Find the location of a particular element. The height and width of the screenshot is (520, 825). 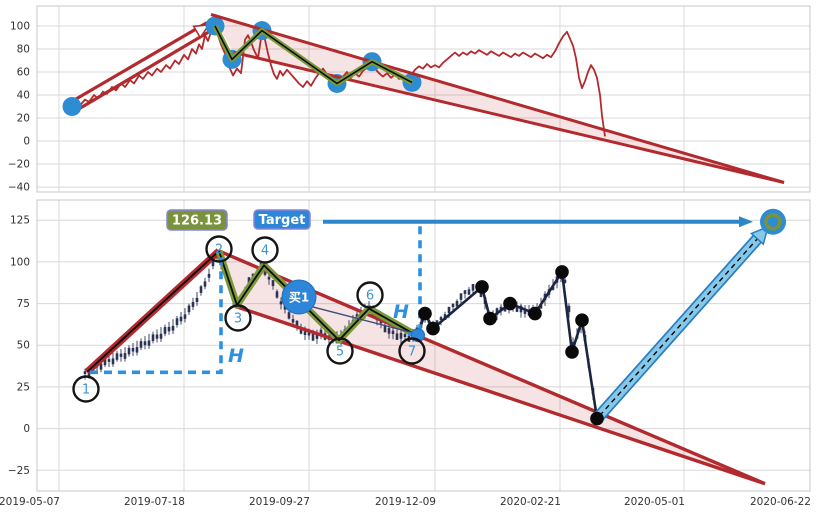

up-arrowhead-icon is located at coordinates (201, 31).